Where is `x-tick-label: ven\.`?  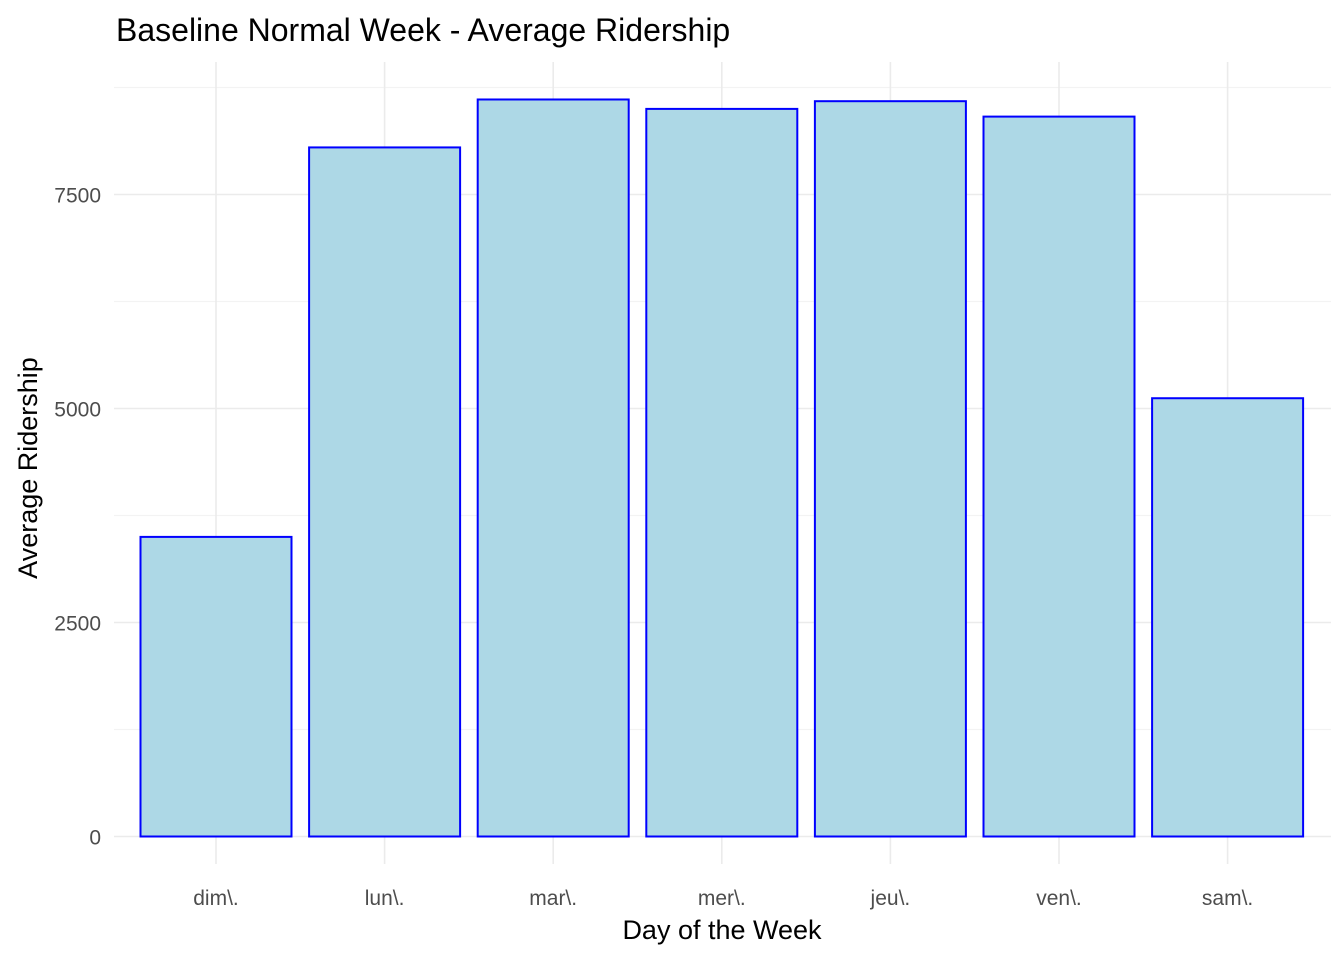
x-tick-label: ven\. is located at coordinates (1059, 898).